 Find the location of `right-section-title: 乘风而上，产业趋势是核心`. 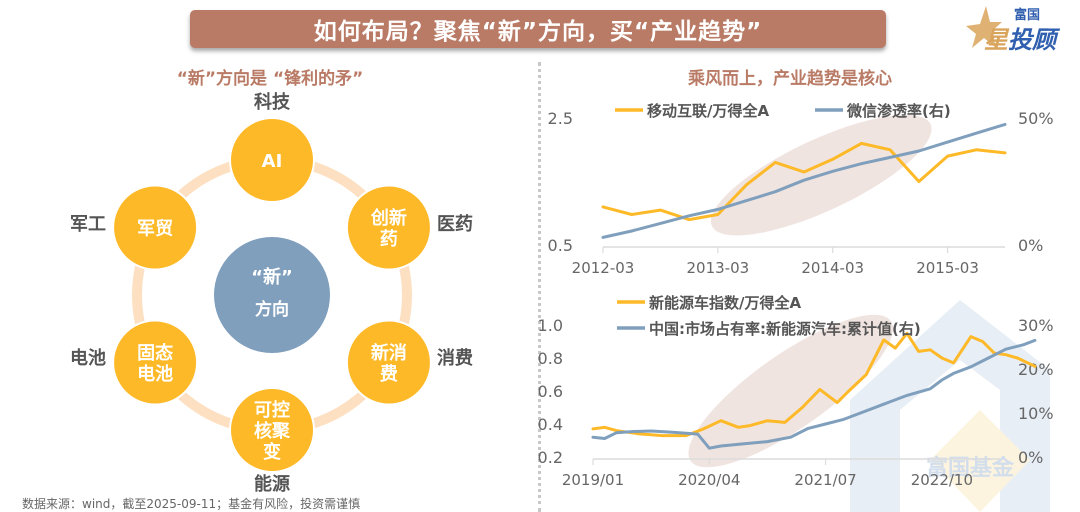

right-section-title: 乘风而上，产业趋势是核心 is located at coordinates (790, 79).